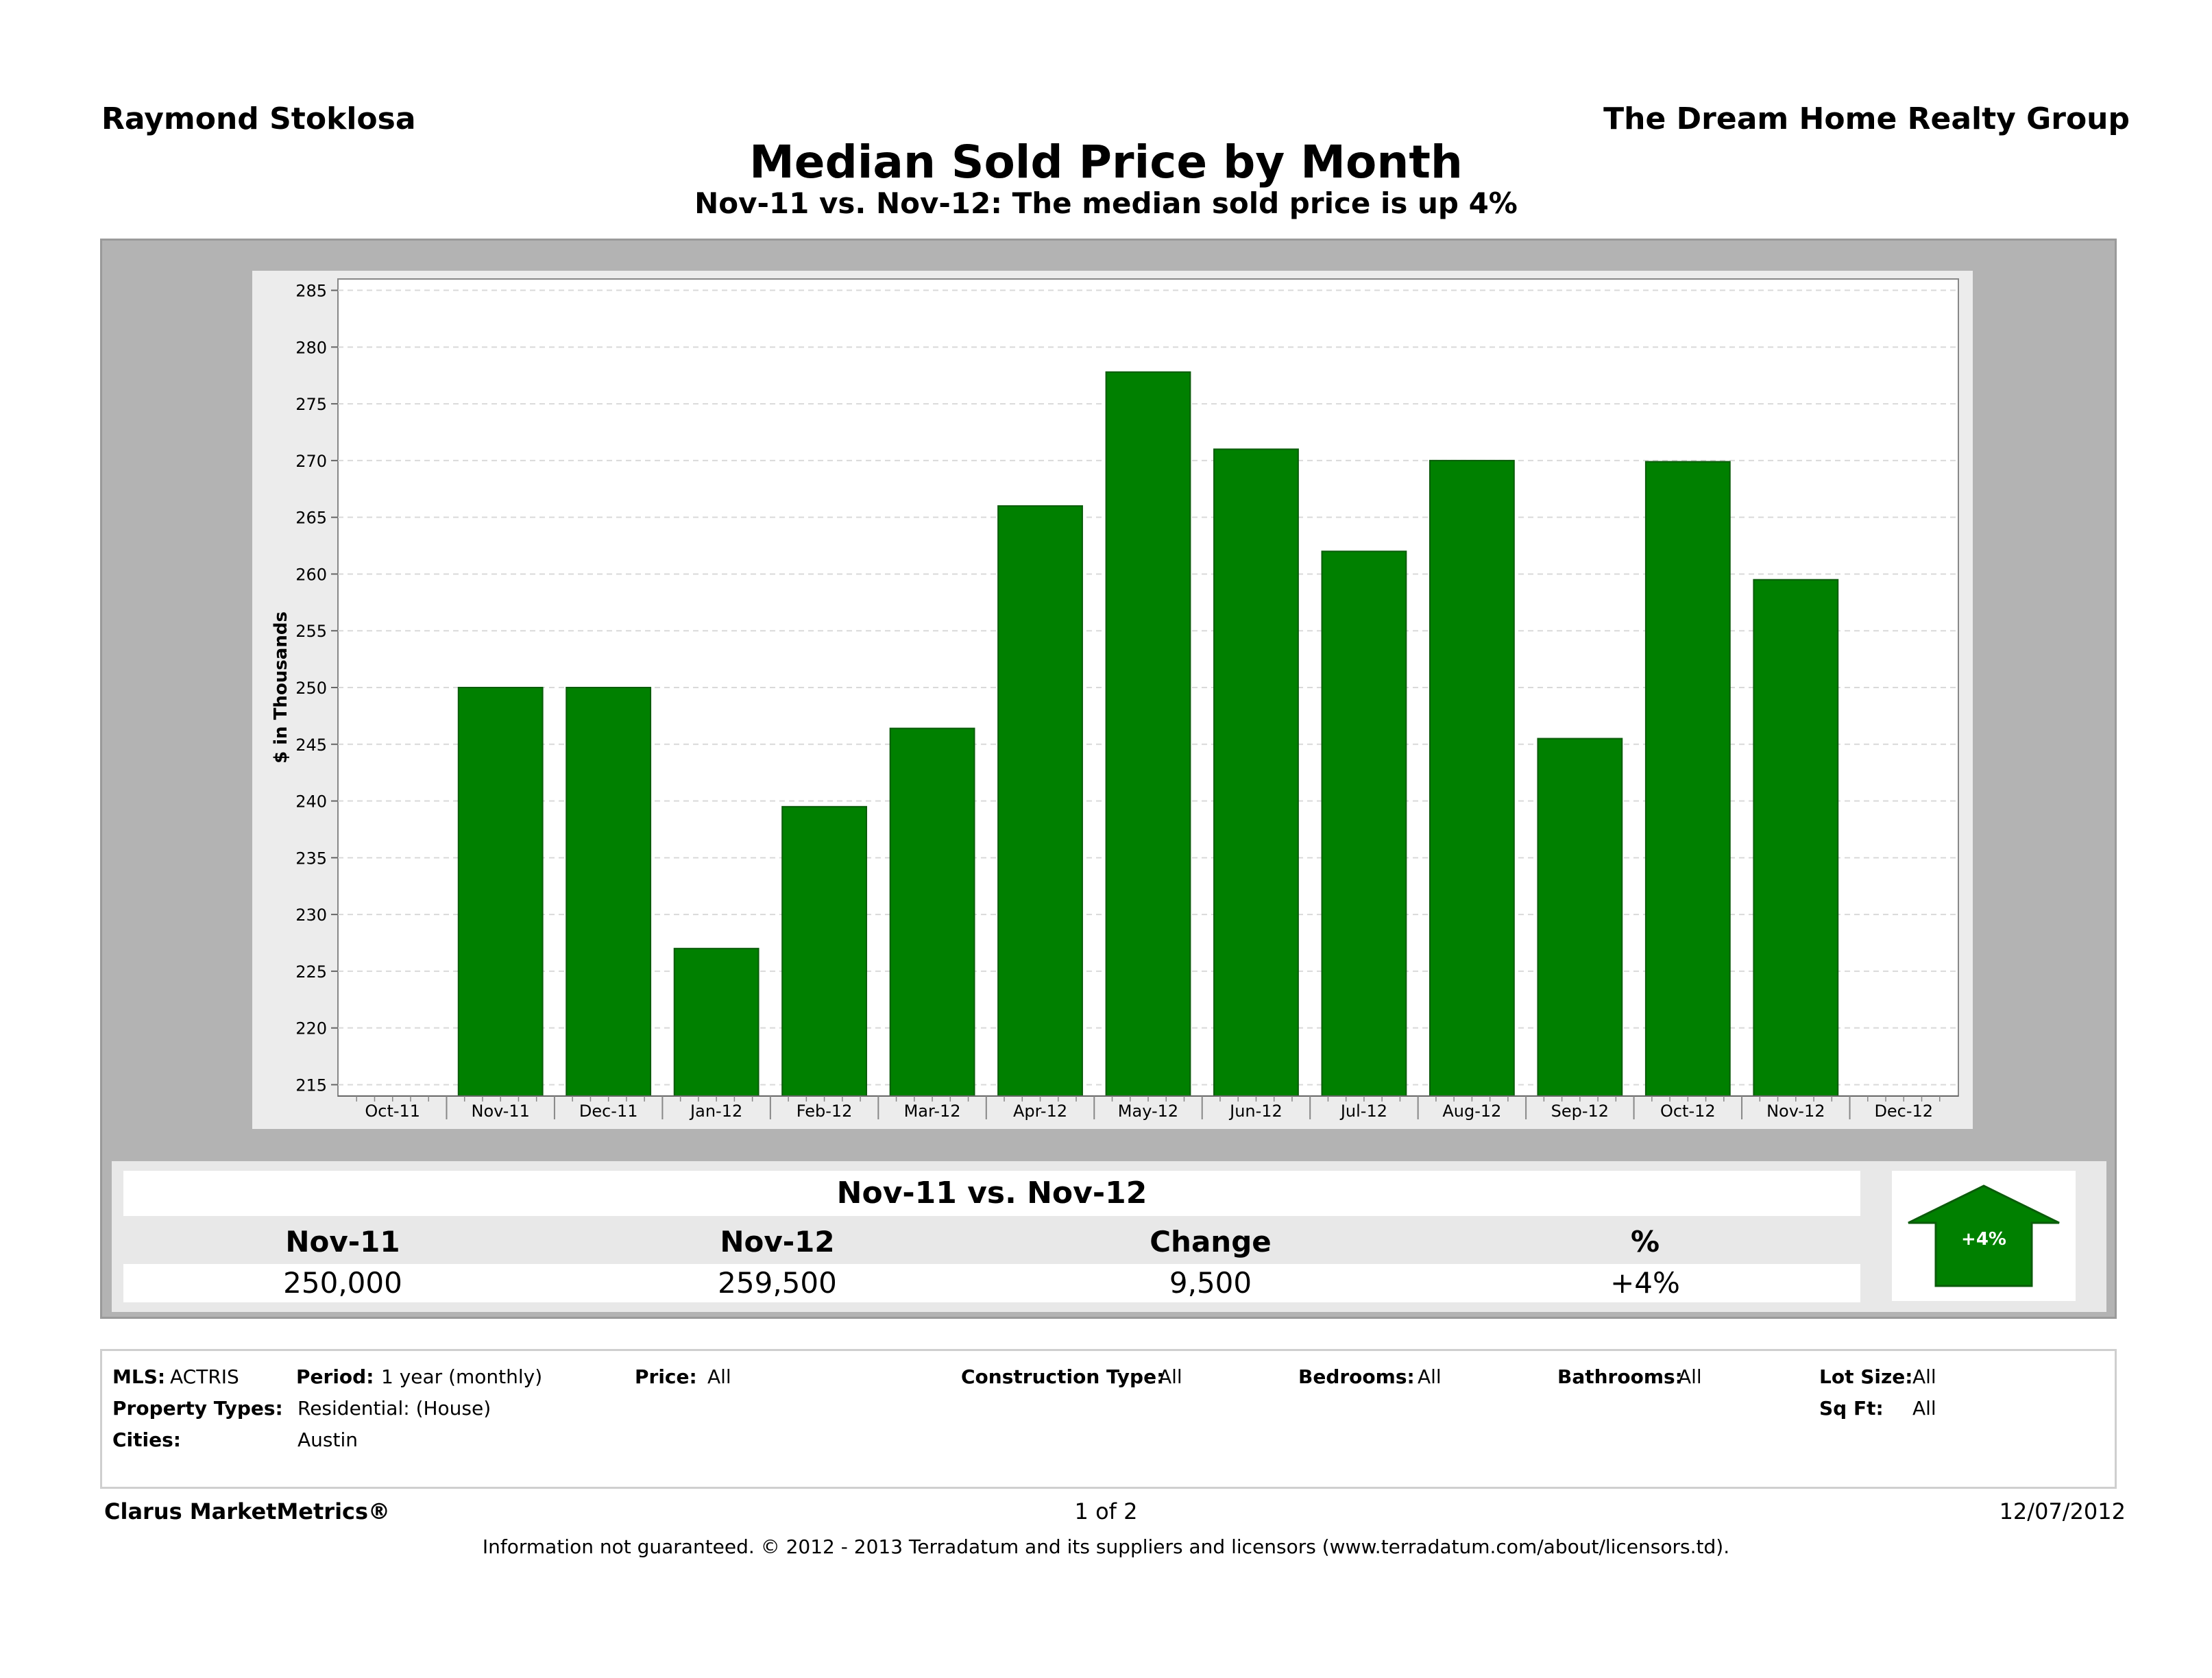 The width and height of the screenshot is (2212, 1678). I want to click on param-construction-value: All, so click(1170, 1376).